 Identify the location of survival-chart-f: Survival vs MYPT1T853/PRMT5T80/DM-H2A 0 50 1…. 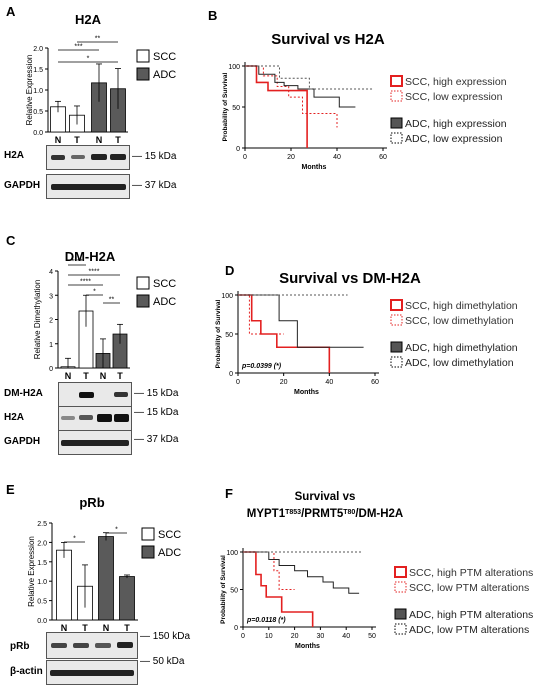
(376, 570).